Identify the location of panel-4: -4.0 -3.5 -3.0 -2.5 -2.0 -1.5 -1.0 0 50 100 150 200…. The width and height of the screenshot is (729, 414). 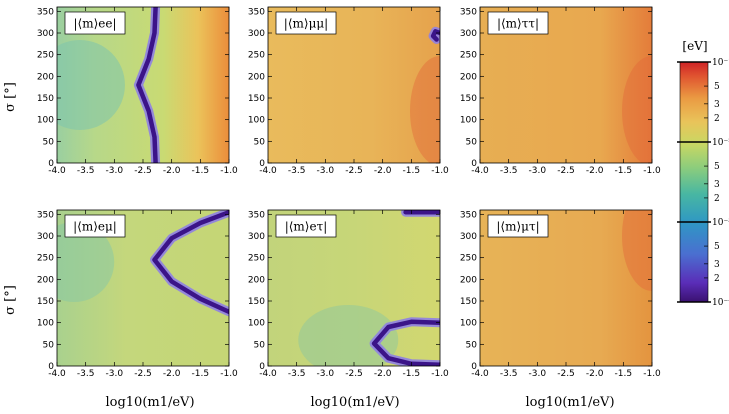
(348, 294).